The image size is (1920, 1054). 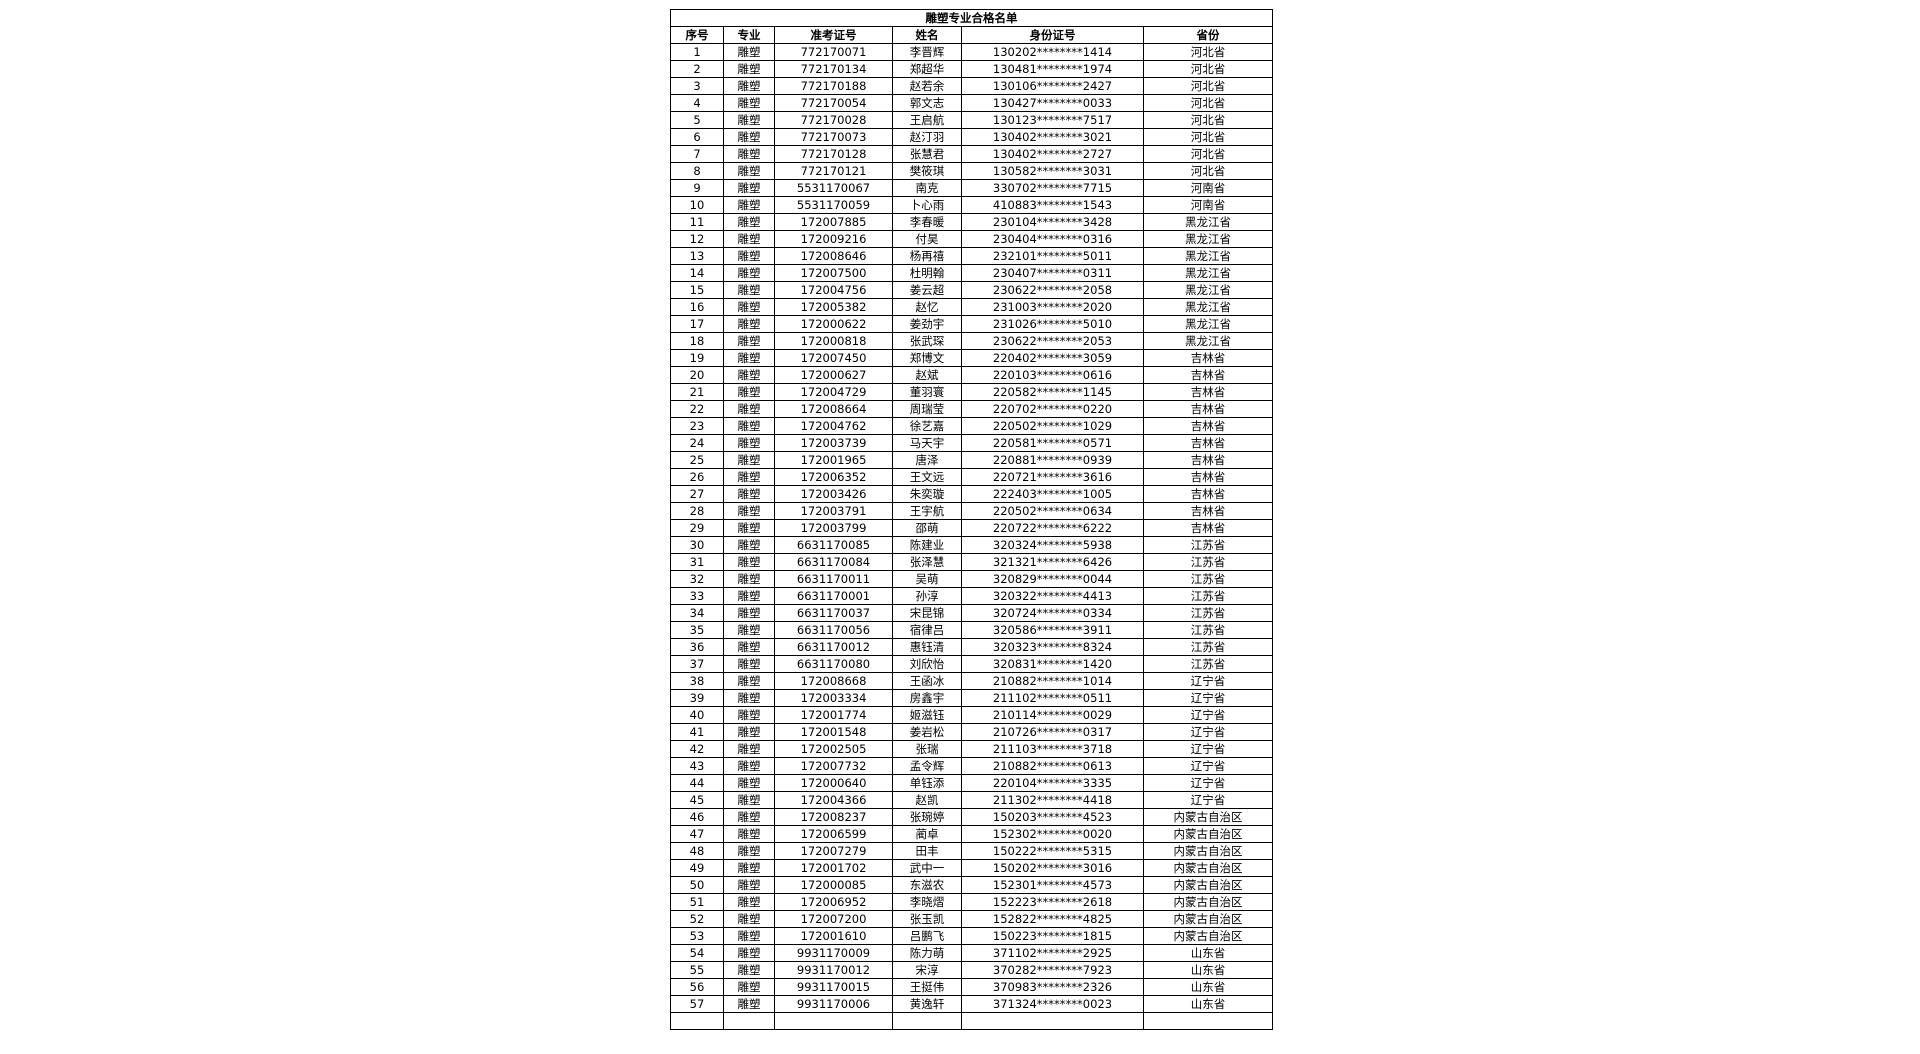 What do you see at coordinates (1052, 749) in the screenshot?
I see `table-cell: 211103********3718` at bounding box center [1052, 749].